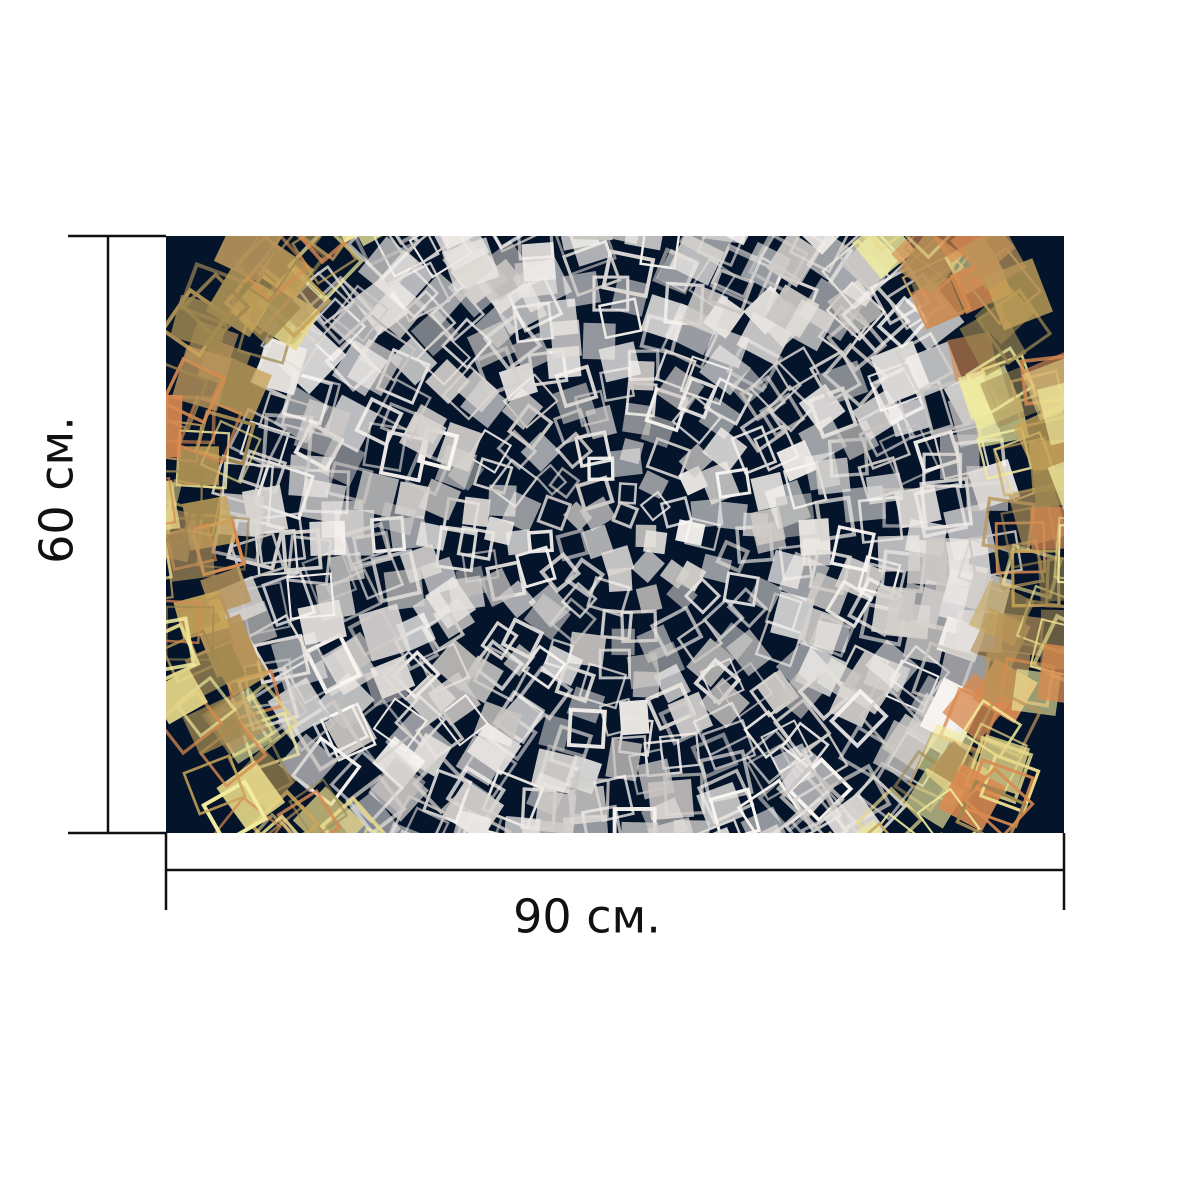 The width and height of the screenshot is (1200, 1200). I want to click on width-label: 90 см., so click(587, 917).